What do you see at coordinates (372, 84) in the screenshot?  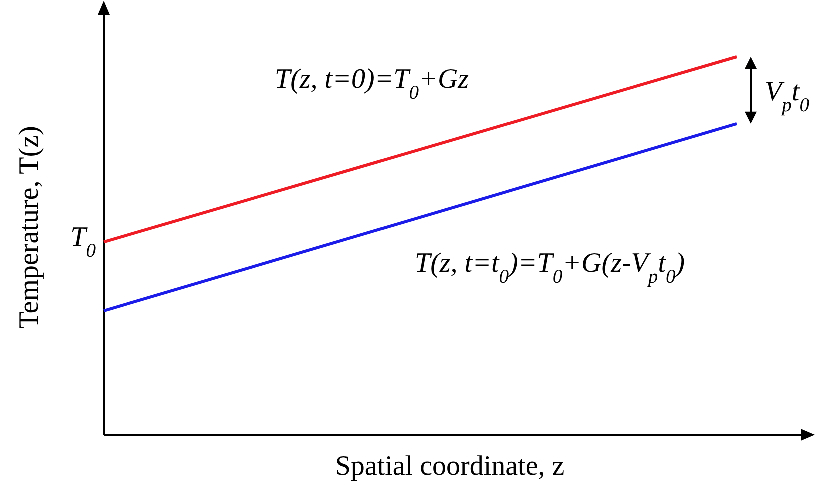 I see `series-label: T(z, t=0)=T$_{0}$+Gz` at bounding box center [372, 84].